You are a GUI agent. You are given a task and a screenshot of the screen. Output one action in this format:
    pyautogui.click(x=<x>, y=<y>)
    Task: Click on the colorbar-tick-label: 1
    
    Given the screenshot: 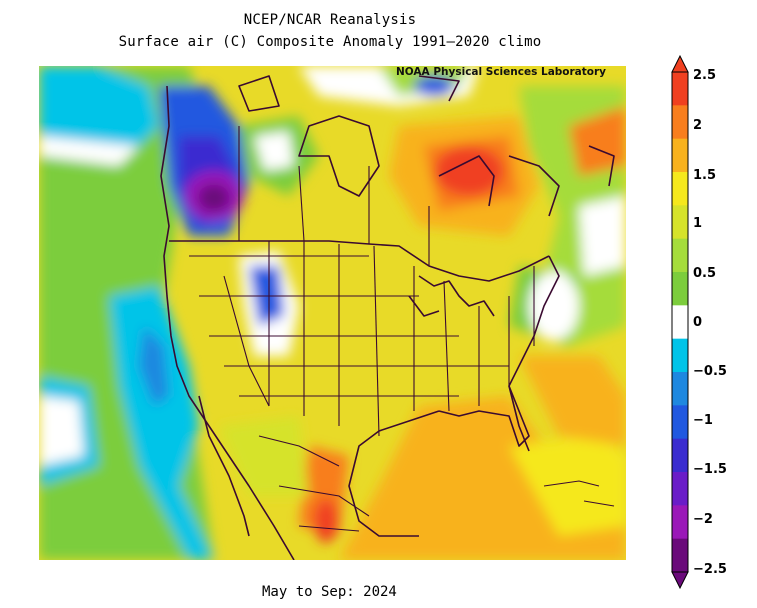 What is the action you would take?
    pyautogui.click(x=698, y=223)
    